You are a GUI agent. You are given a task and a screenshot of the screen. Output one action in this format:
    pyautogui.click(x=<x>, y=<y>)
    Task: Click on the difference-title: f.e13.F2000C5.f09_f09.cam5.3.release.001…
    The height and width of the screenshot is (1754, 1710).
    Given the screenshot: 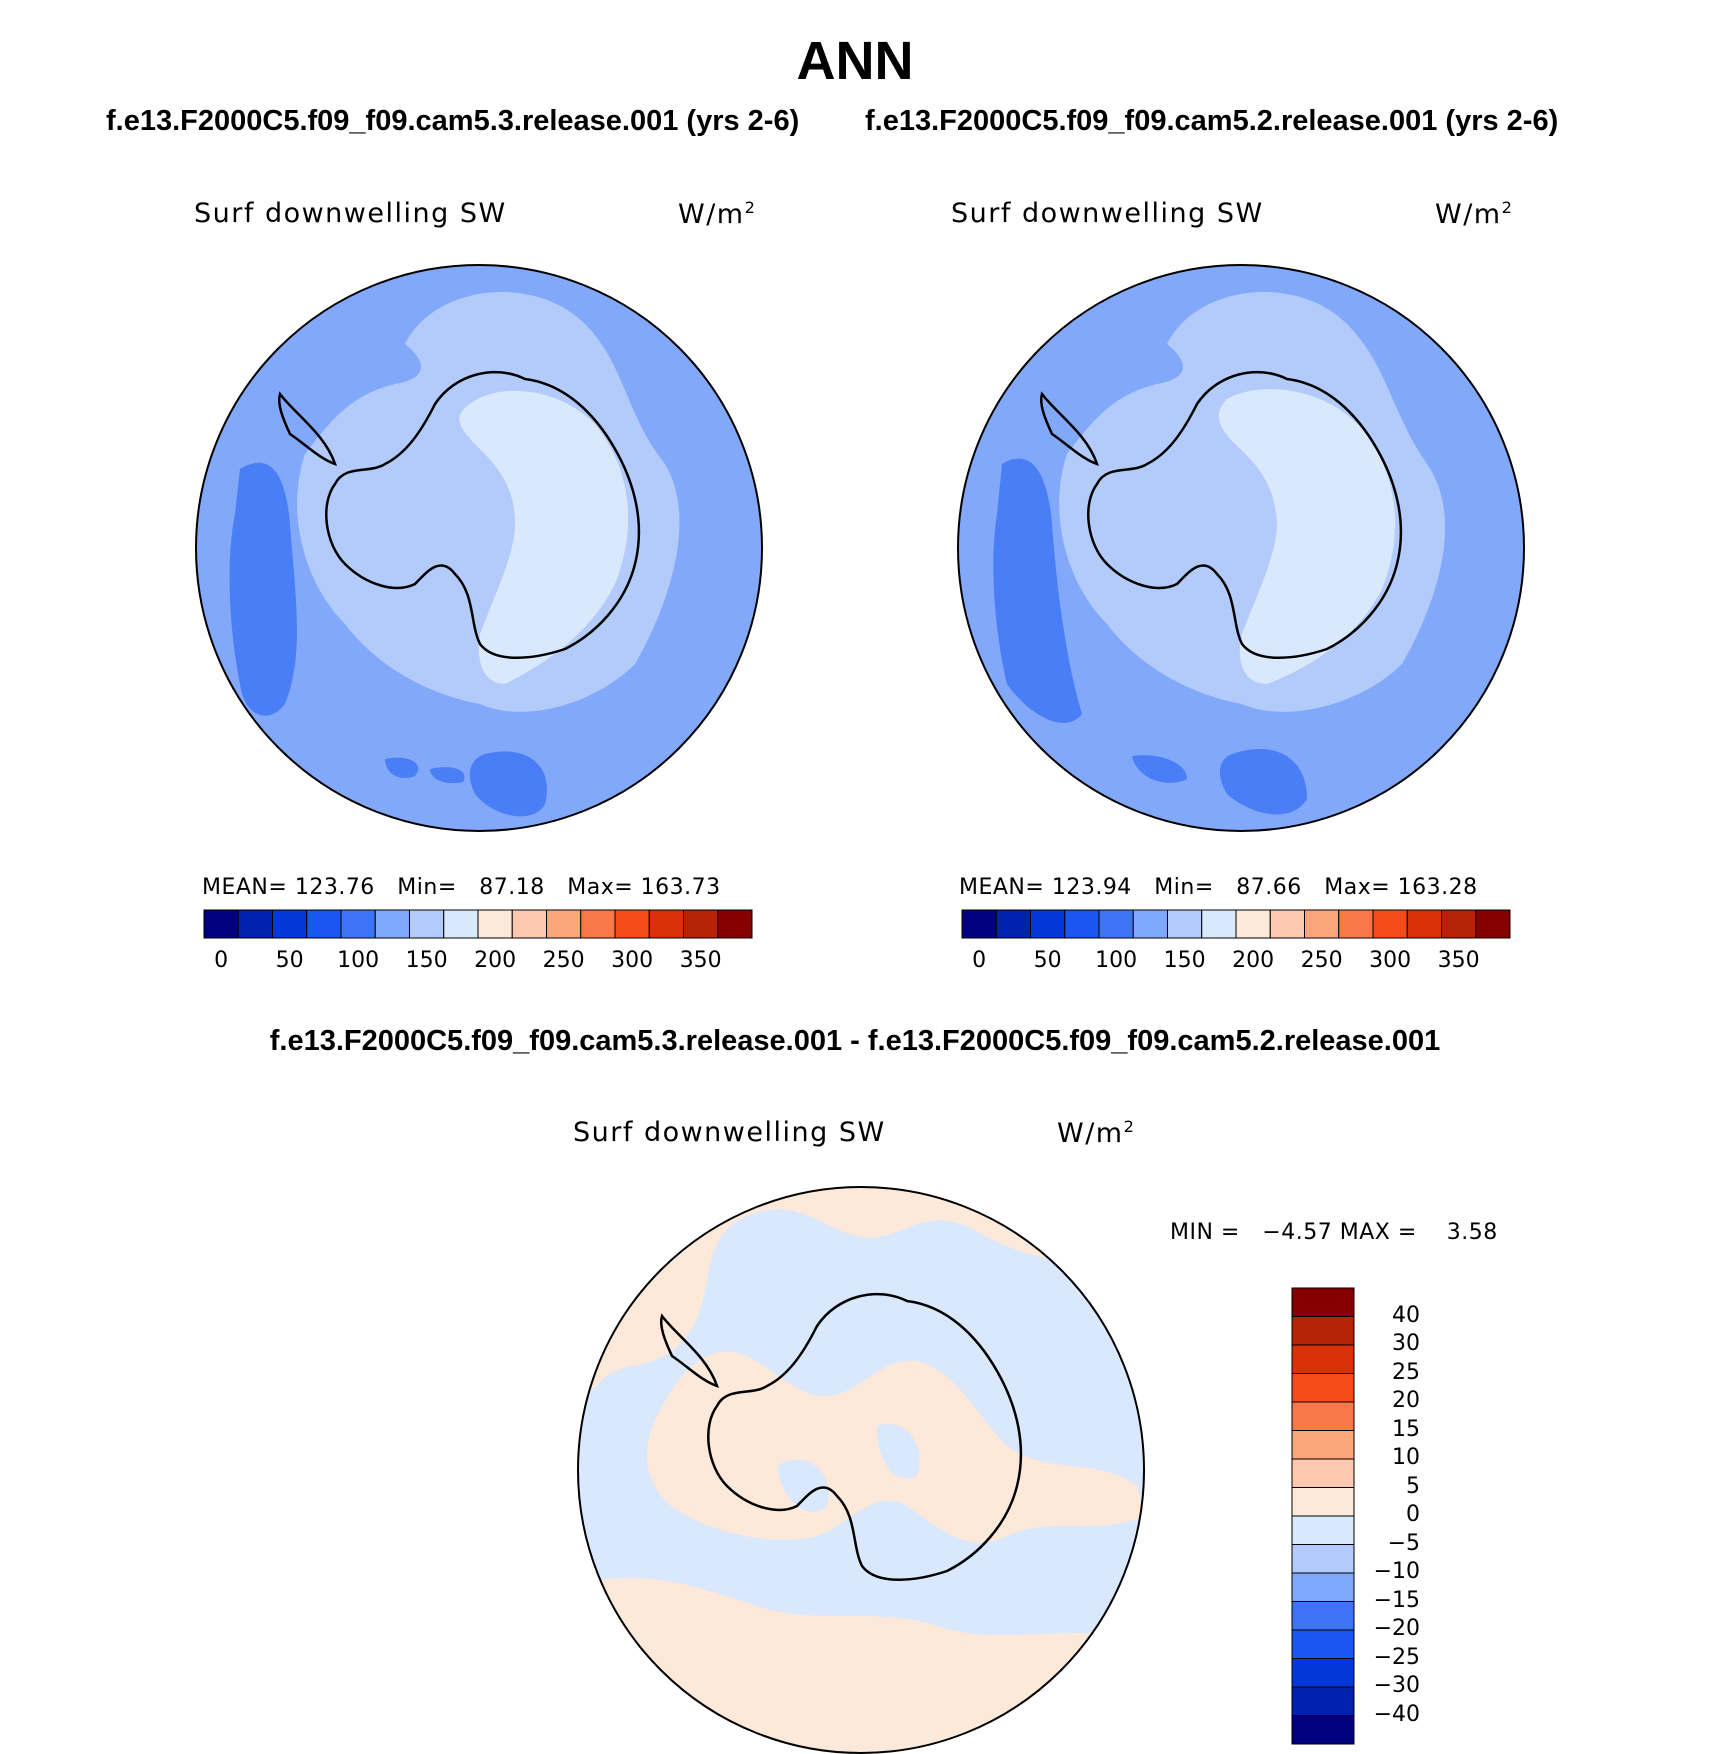 What is the action you would take?
    pyautogui.click(x=855, y=1041)
    